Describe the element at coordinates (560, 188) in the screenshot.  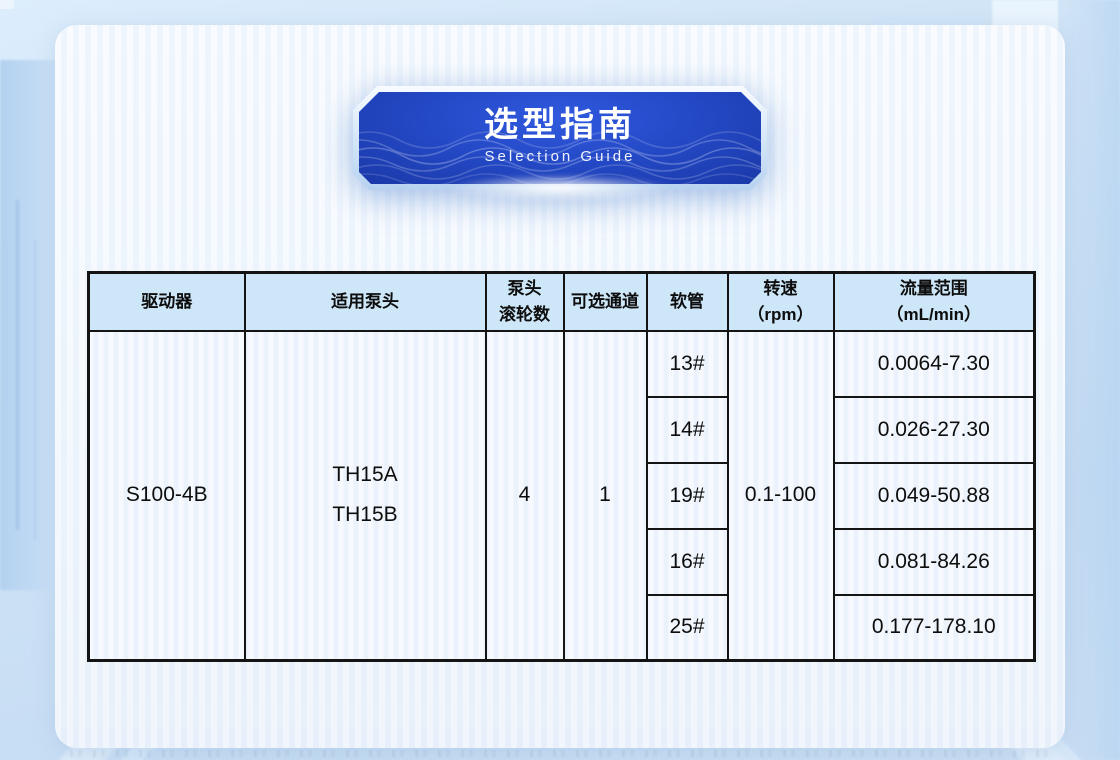
I see `banner-glow-decoration` at that location.